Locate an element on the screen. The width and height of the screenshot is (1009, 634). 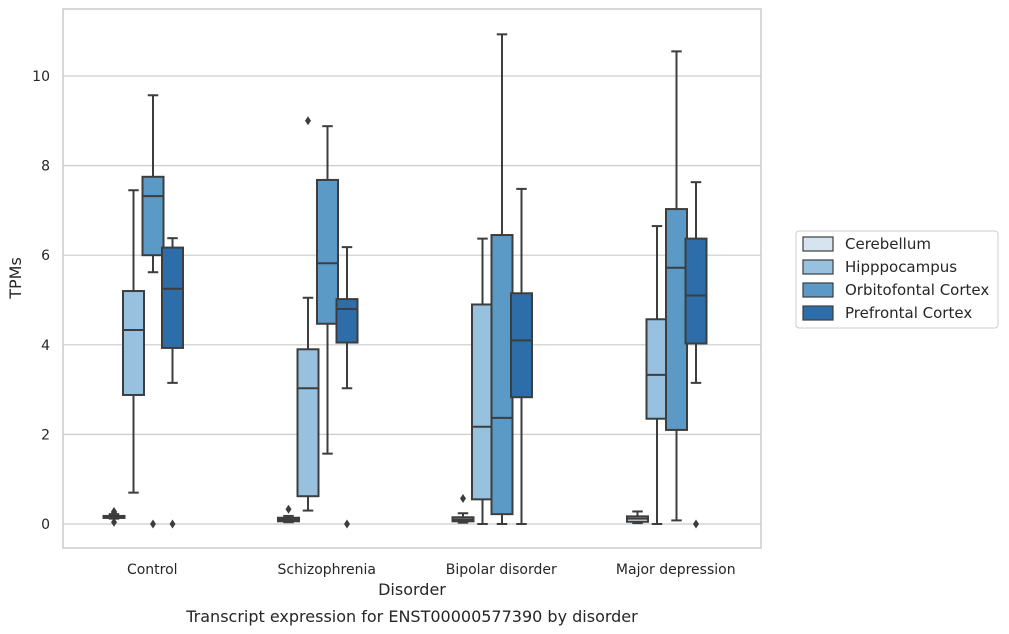
y-tick-label: 8 is located at coordinates (45, 167).